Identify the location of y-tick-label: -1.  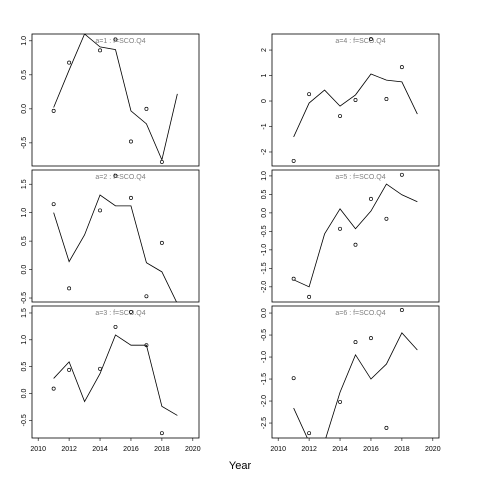
(264, 126).